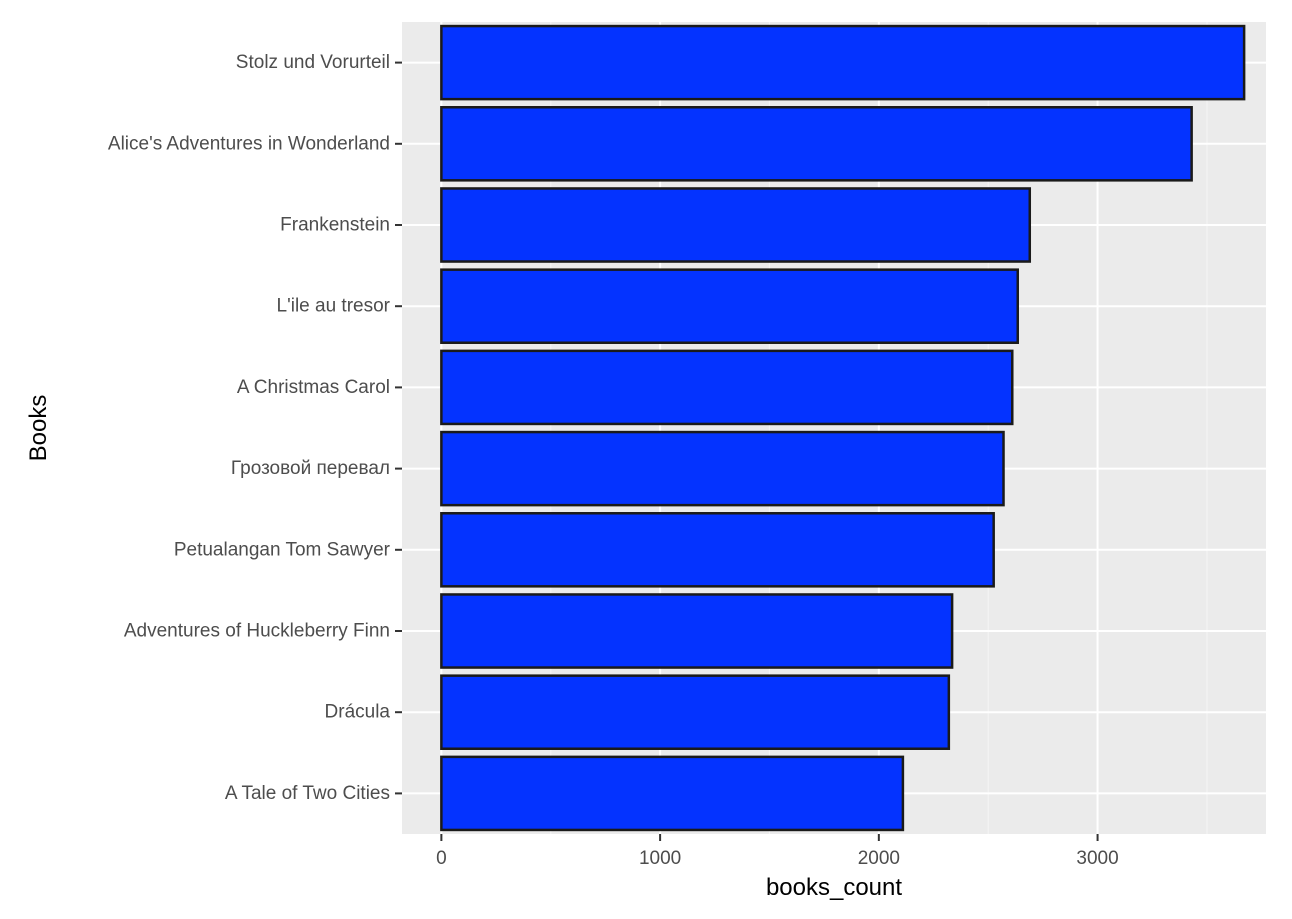 The width and height of the screenshot is (1292, 919). I want to click on y-tick-label: Грозовой перевал, so click(310, 468).